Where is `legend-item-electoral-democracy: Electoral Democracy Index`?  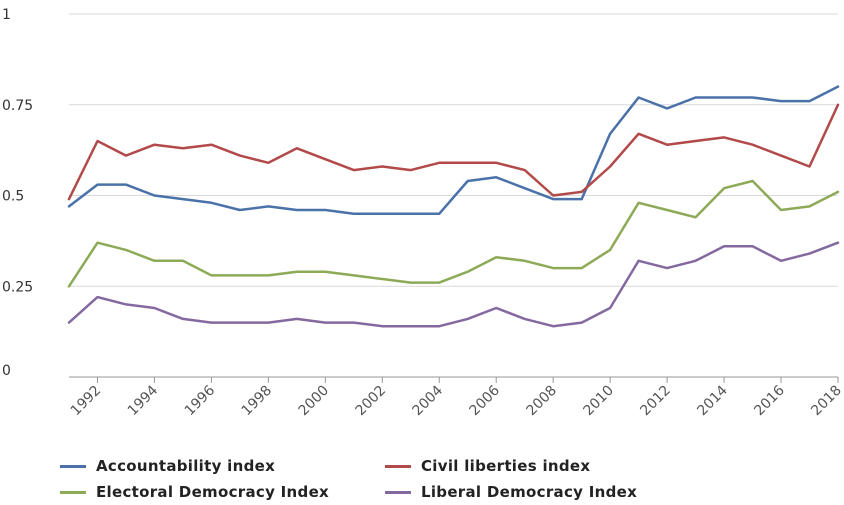
legend-item-electoral-democracy: Electoral Democracy Index is located at coordinates (222, 492).